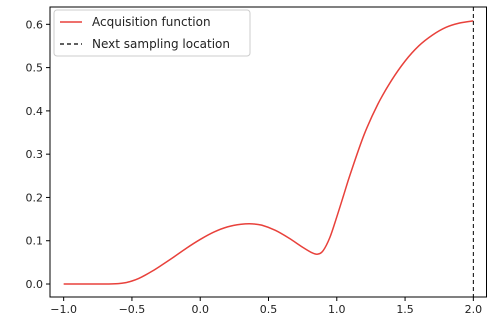 The width and height of the screenshot is (487, 322). Describe the element at coordinates (35, 284) in the screenshot. I see `y-tick-label: 0.0` at that location.